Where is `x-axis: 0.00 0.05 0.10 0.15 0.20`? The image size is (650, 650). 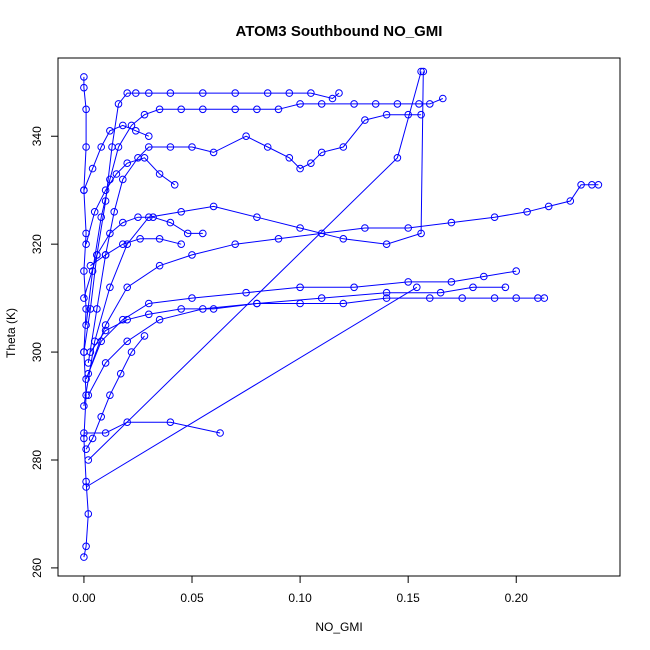
x-axis: 0.00 0.05 0.10 0.15 0.20 is located at coordinates (300, 590).